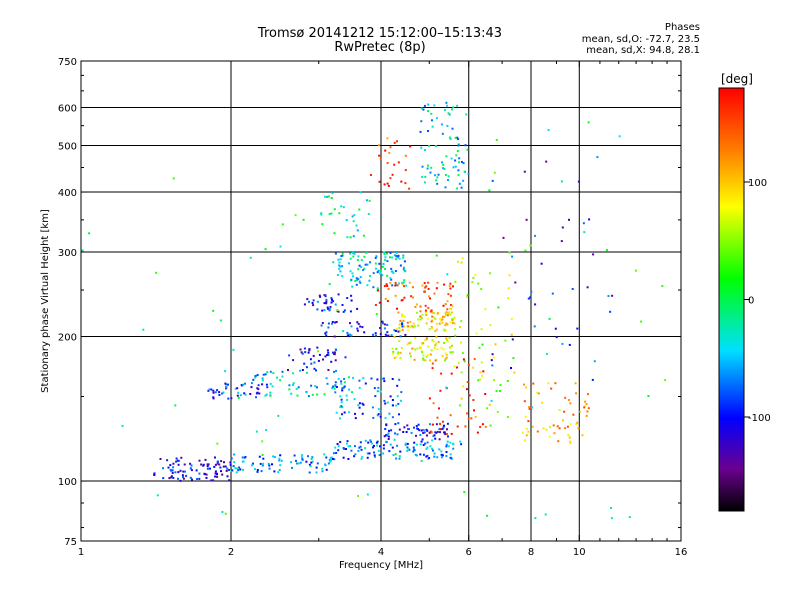 This screenshot has width=800, height=600. I want to click on colorbar-tick-label: 0, so click(751, 301).